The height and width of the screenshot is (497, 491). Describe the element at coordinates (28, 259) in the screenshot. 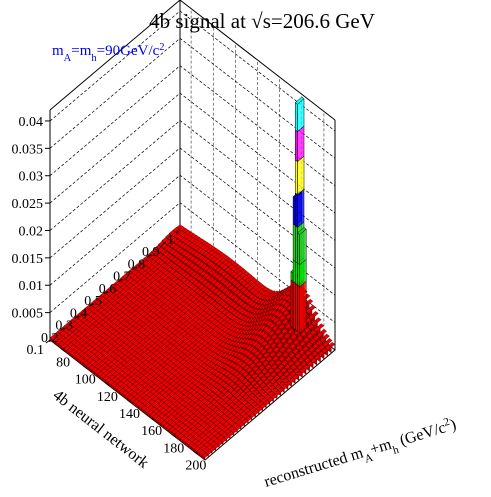

I see `z-tick-label: 0.015` at that location.